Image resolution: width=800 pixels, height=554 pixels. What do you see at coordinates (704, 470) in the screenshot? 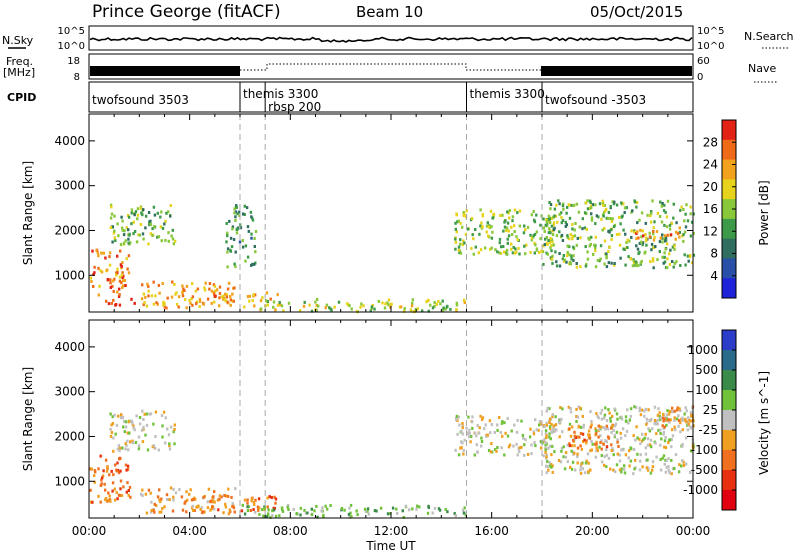
I see `colorbar-tick-label: -500` at bounding box center [704, 470].